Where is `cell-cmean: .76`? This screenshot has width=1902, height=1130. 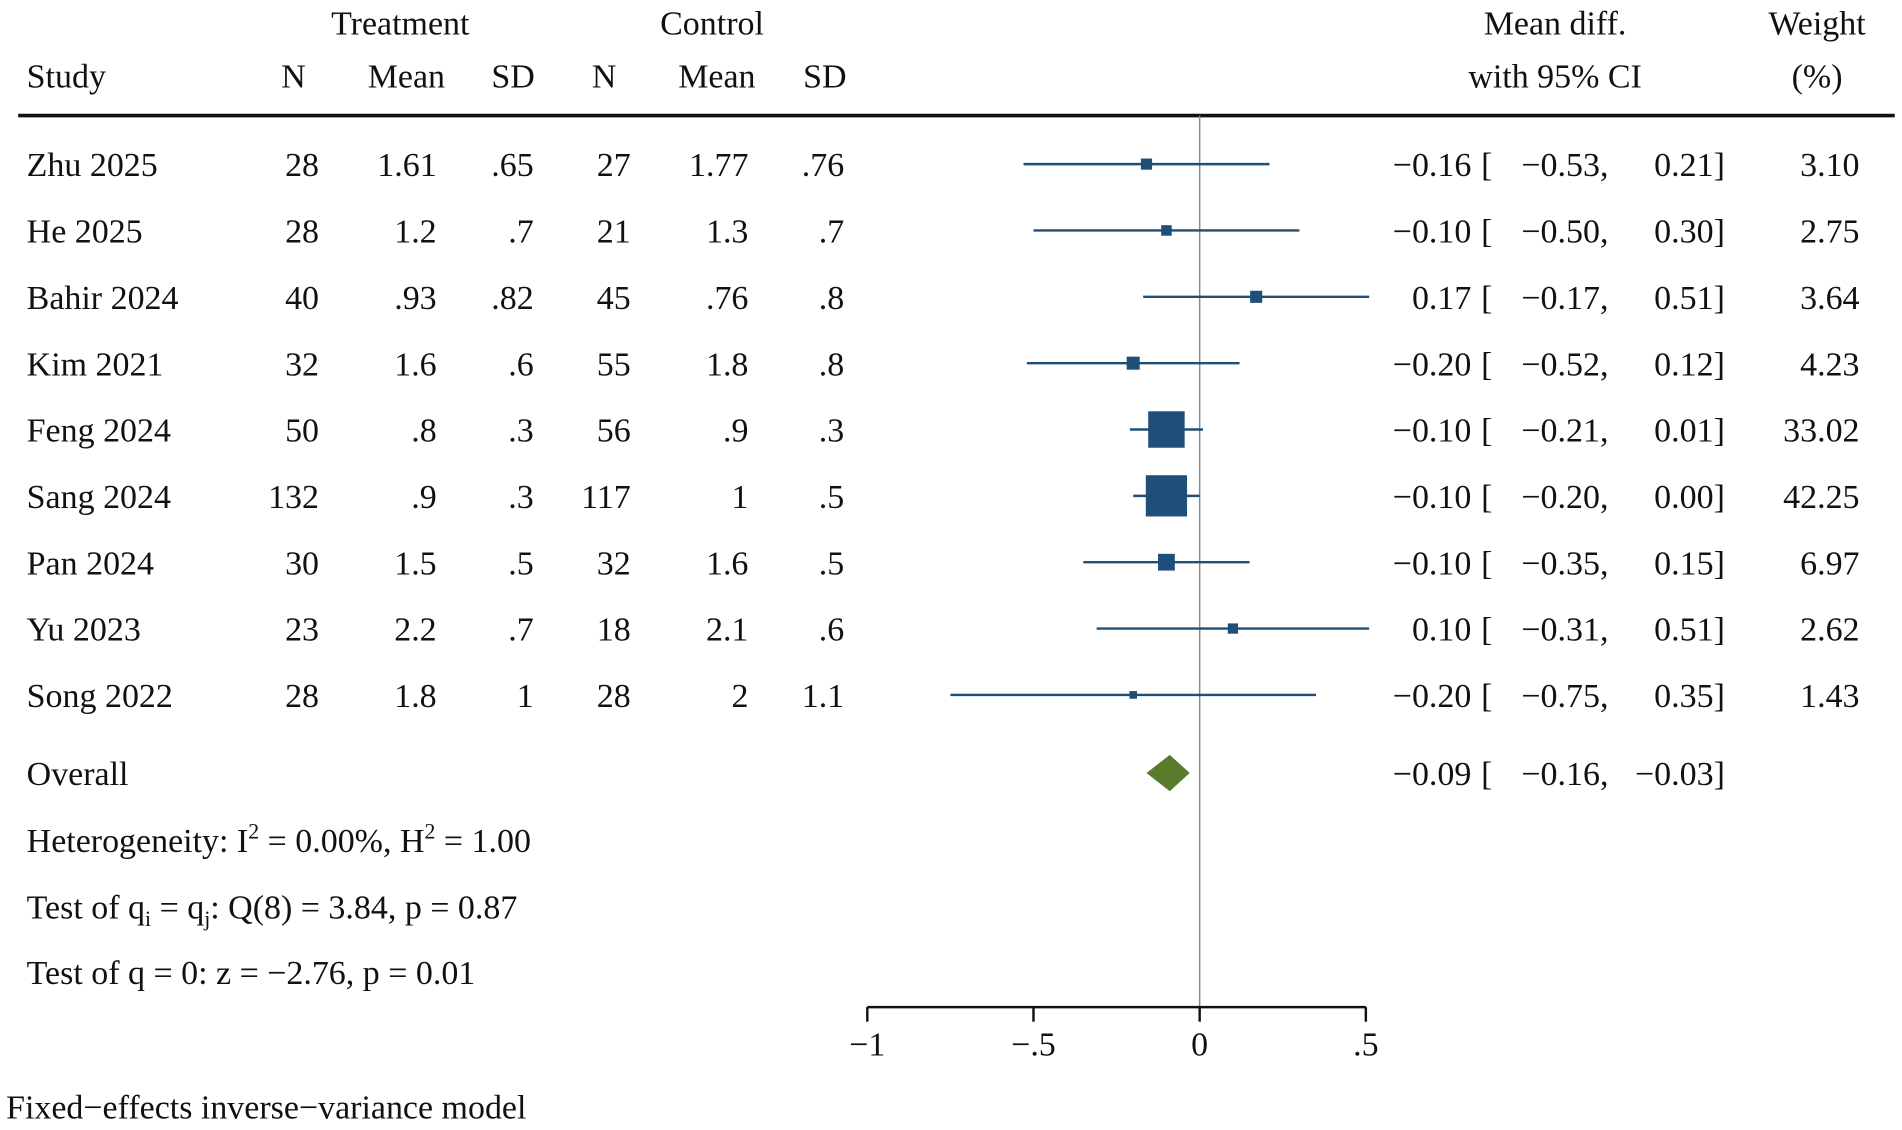 cell-cmean: .76 is located at coordinates (727, 298).